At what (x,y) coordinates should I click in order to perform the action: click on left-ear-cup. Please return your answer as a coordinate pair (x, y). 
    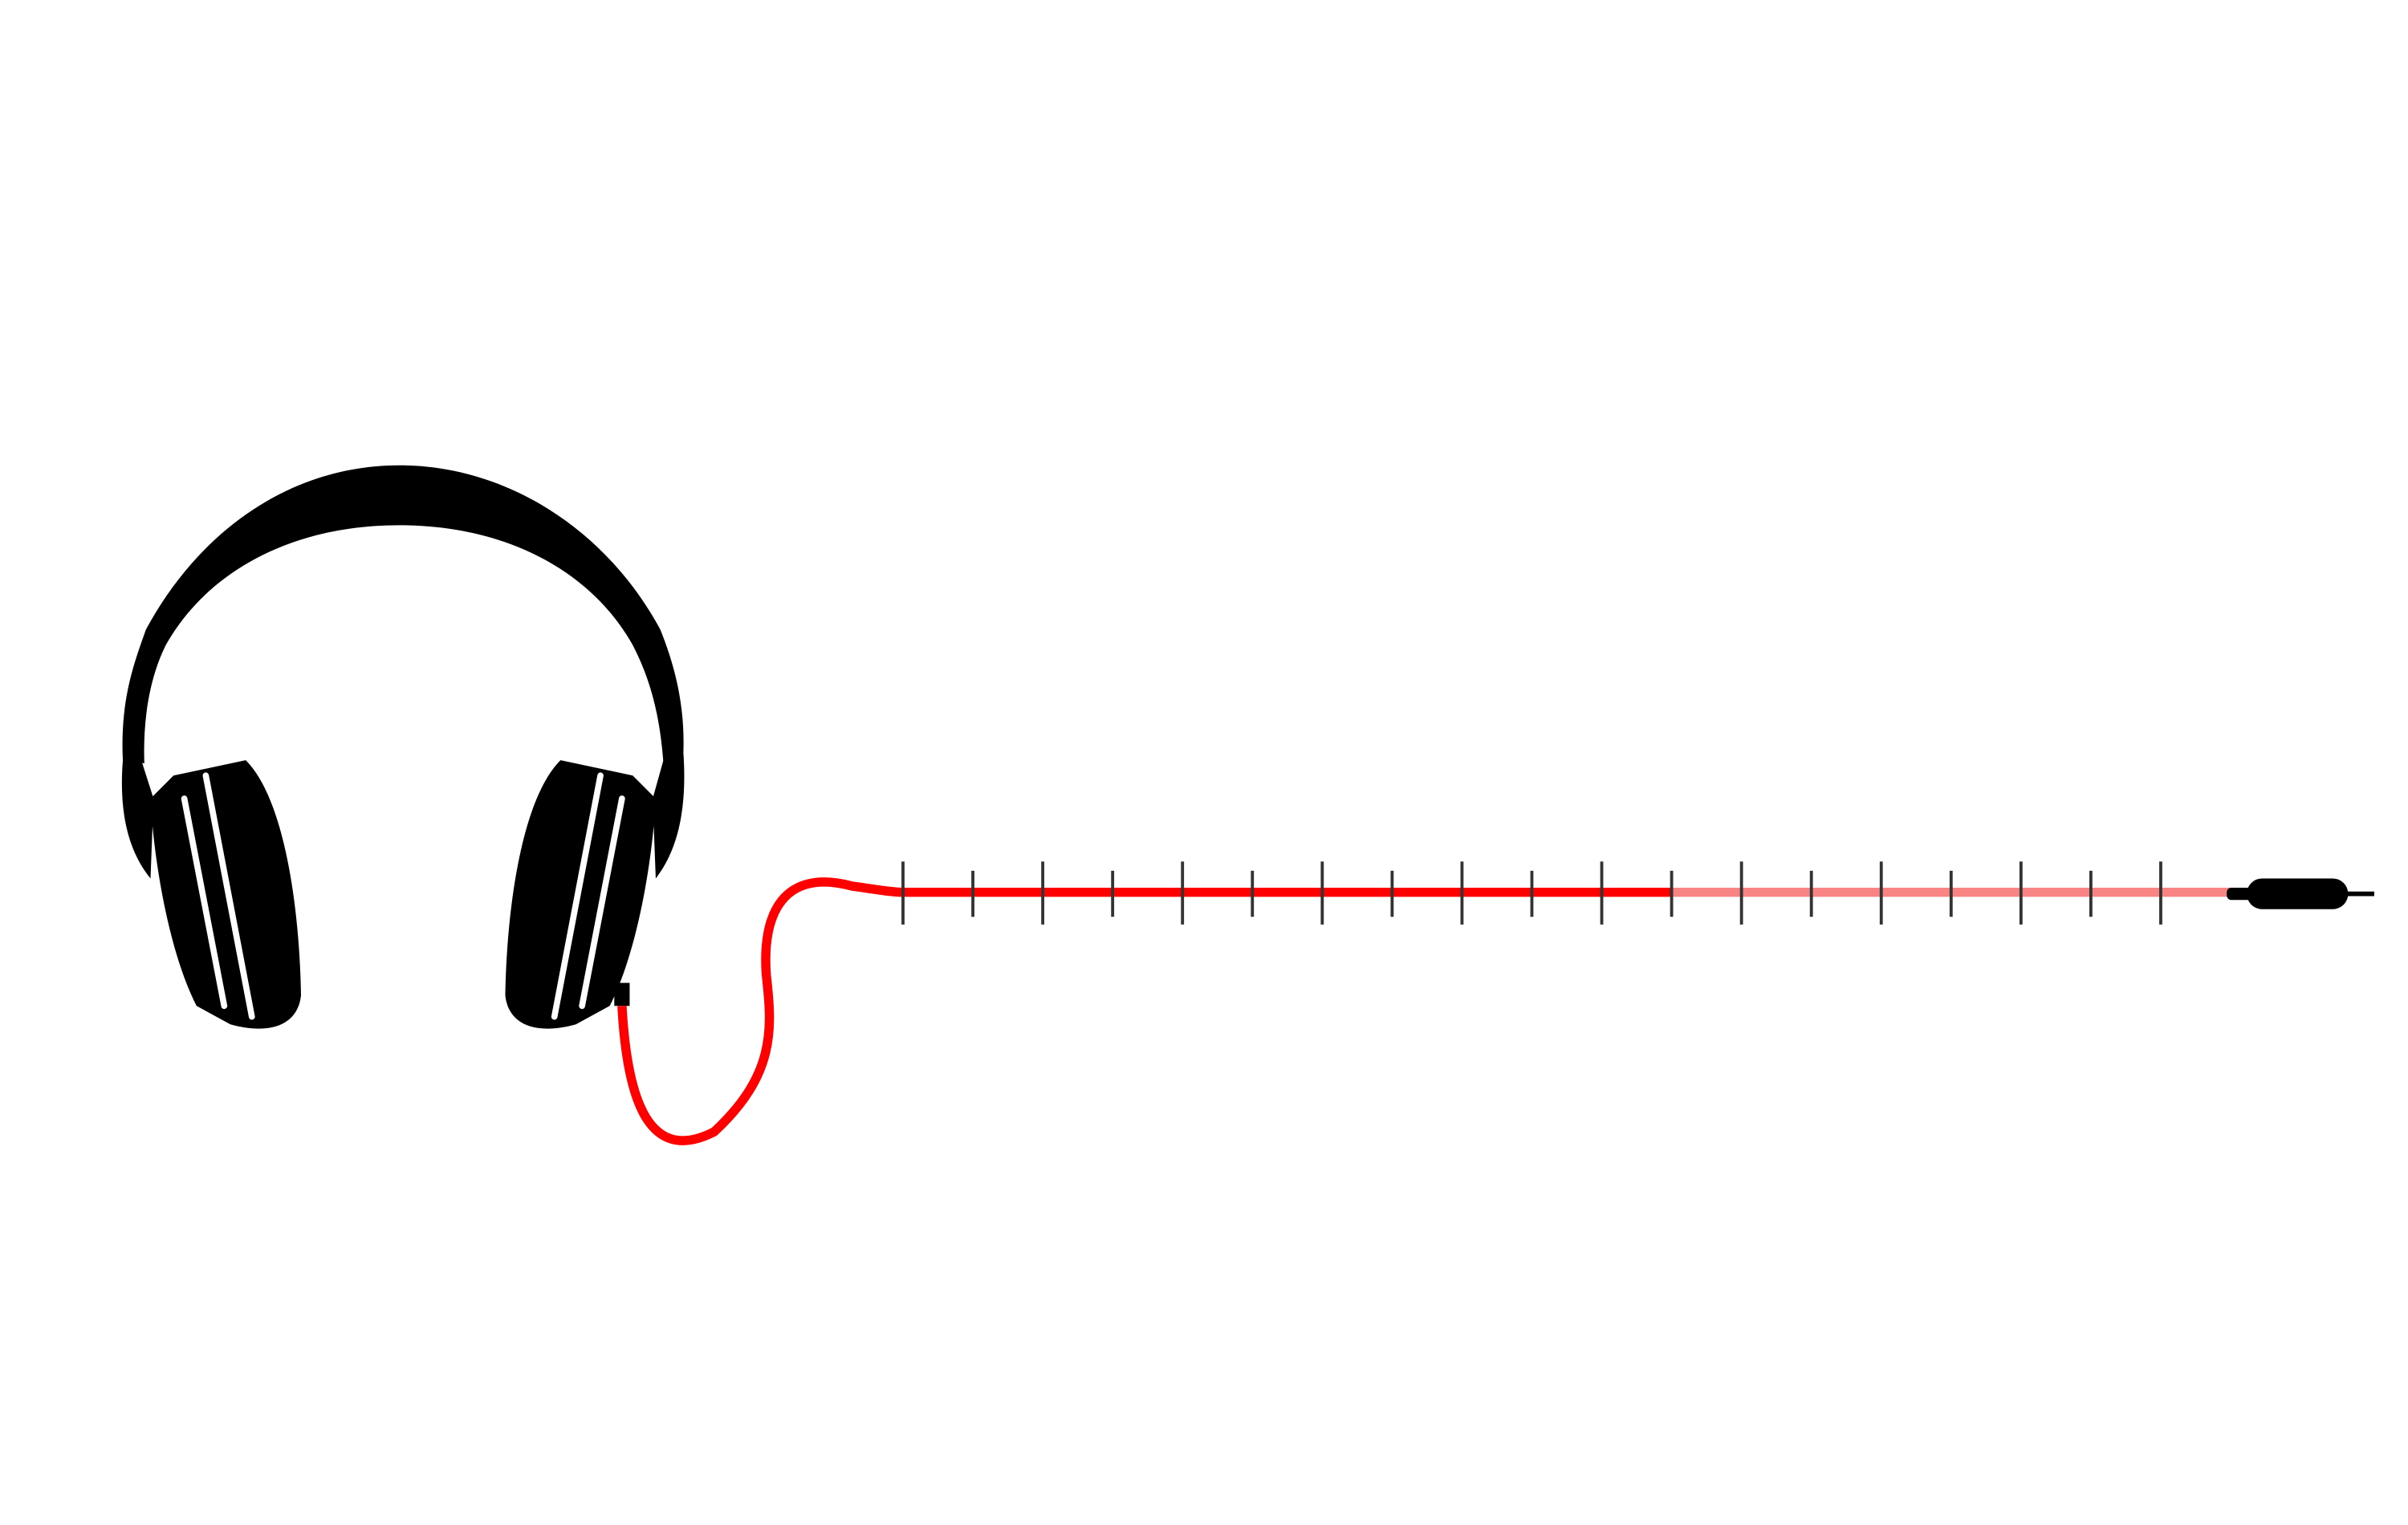
    Looking at the image, I should click on (225, 895).